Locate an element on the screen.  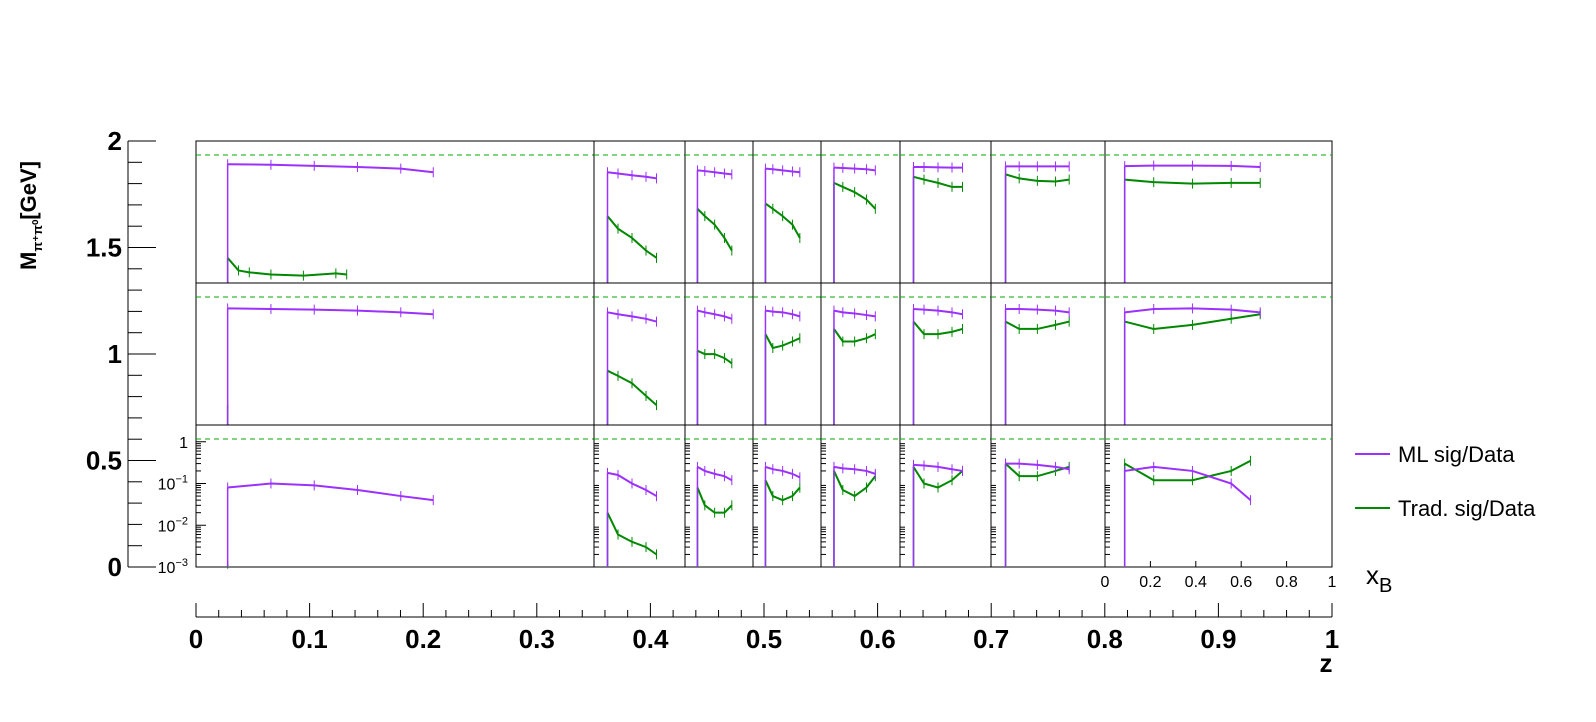
outer-x-tick-label: 0.8 is located at coordinates (1105, 639).